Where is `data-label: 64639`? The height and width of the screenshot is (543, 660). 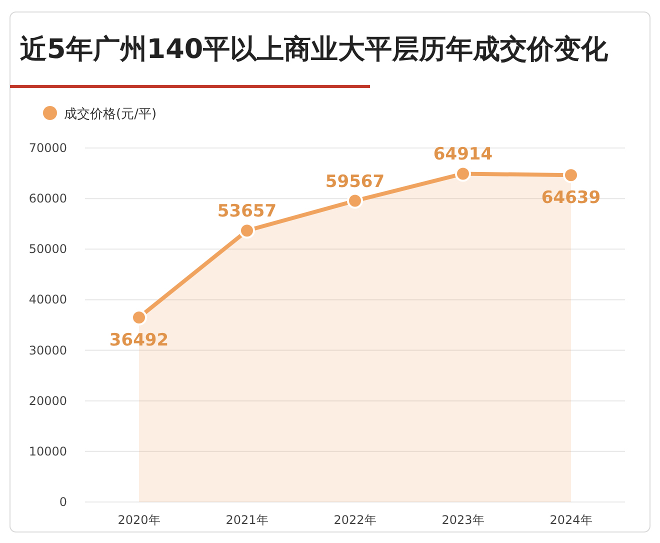
data-label: 64639 is located at coordinates (571, 198).